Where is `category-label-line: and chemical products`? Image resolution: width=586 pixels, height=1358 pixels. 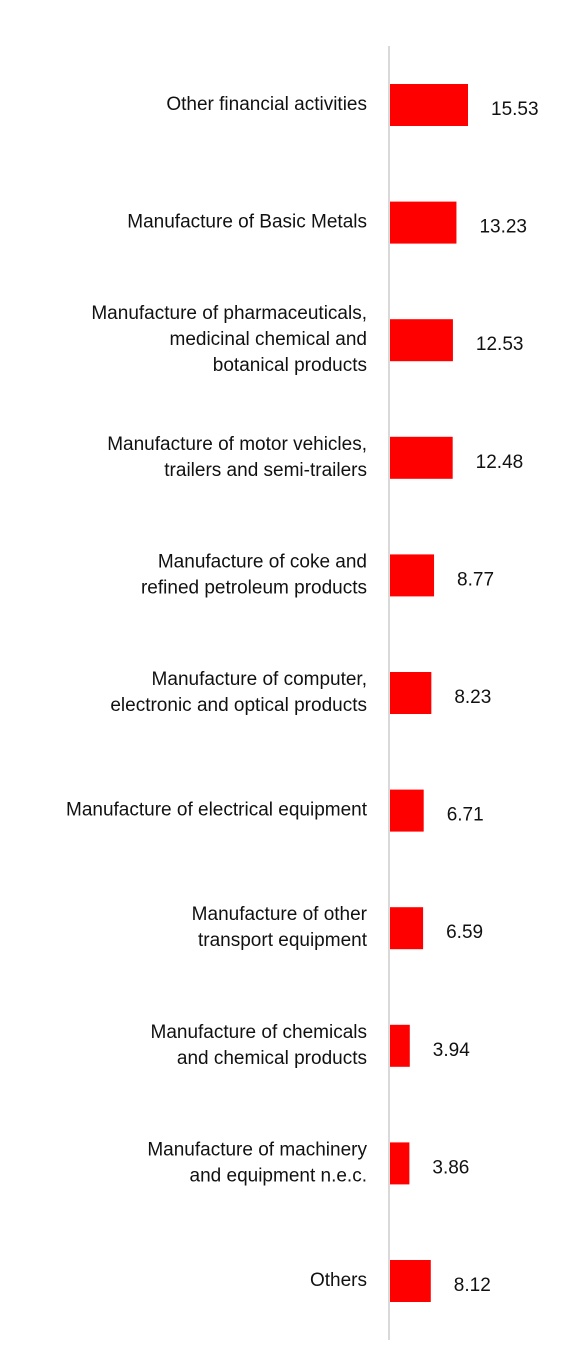
category-label-line: and chemical products is located at coordinates (272, 1058).